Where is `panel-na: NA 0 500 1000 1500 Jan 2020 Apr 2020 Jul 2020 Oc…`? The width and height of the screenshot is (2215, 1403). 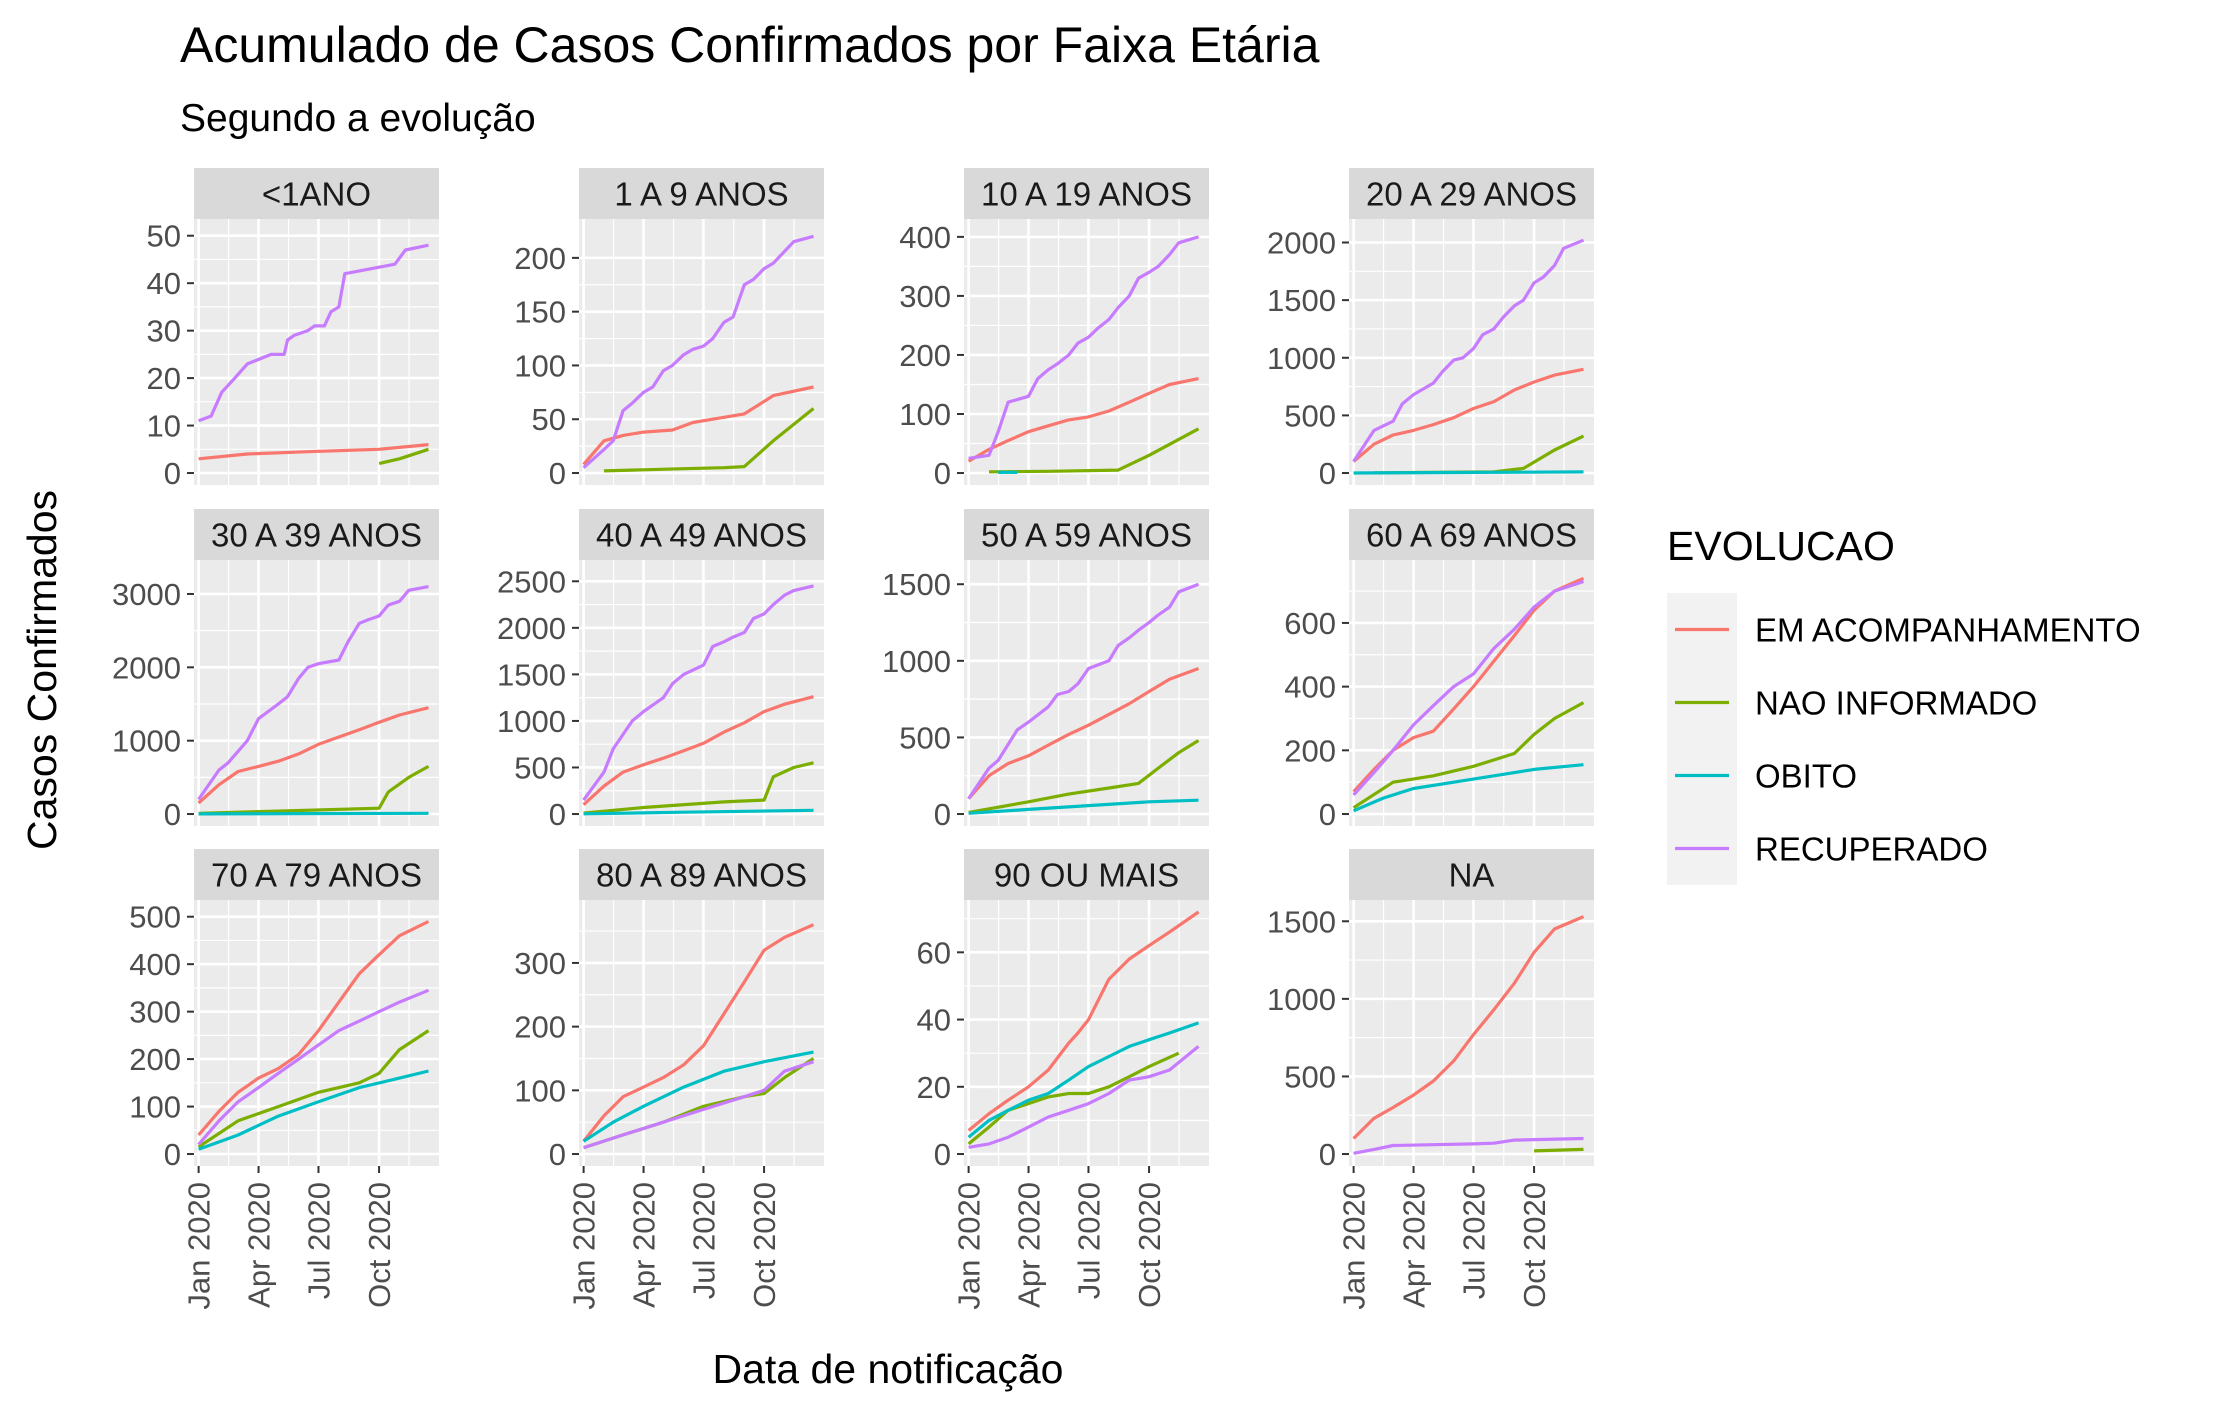 panel-na: NA 0 500 1000 1500 Jan 2020 Apr 2020 Jul 2020 Oc… is located at coordinates (1430, 1079).